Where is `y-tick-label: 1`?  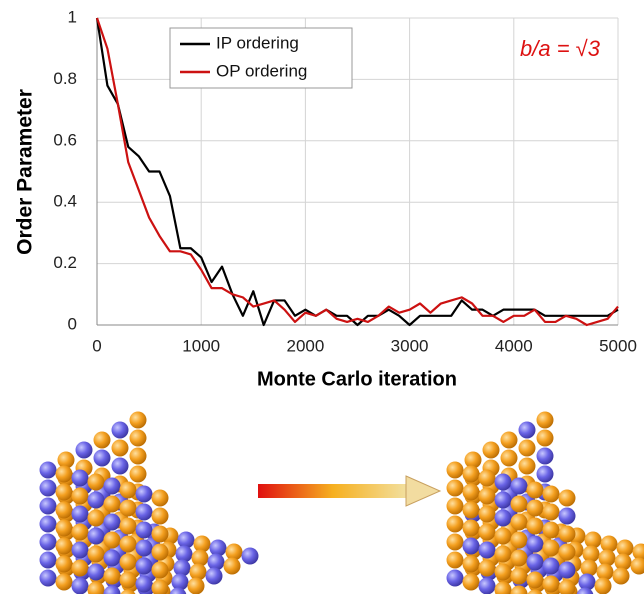 y-tick-label: 1 is located at coordinates (72, 16).